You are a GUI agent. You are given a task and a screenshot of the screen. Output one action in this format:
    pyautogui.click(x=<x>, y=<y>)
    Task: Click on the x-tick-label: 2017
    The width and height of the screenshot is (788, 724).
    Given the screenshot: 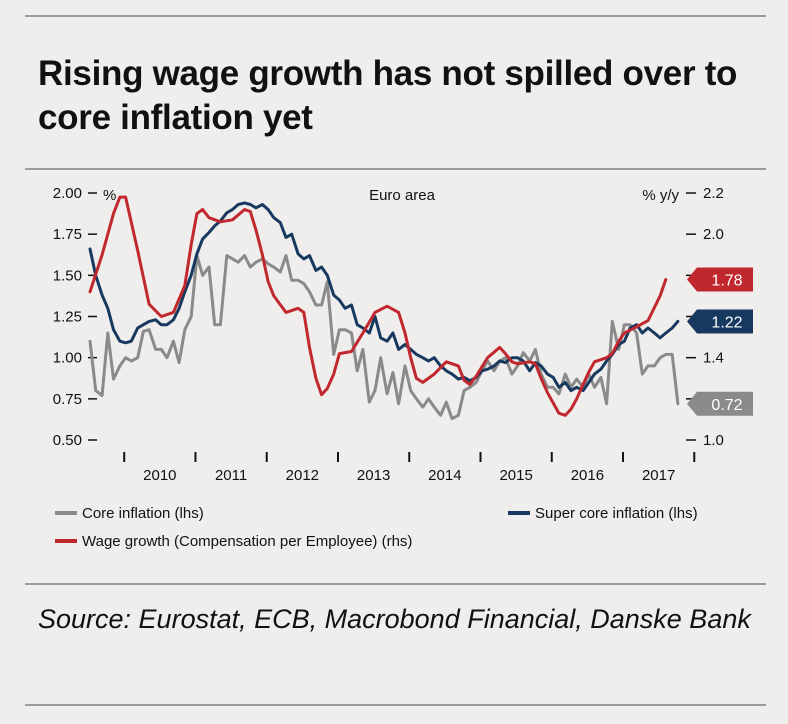 What is the action you would take?
    pyautogui.click(x=658, y=475)
    